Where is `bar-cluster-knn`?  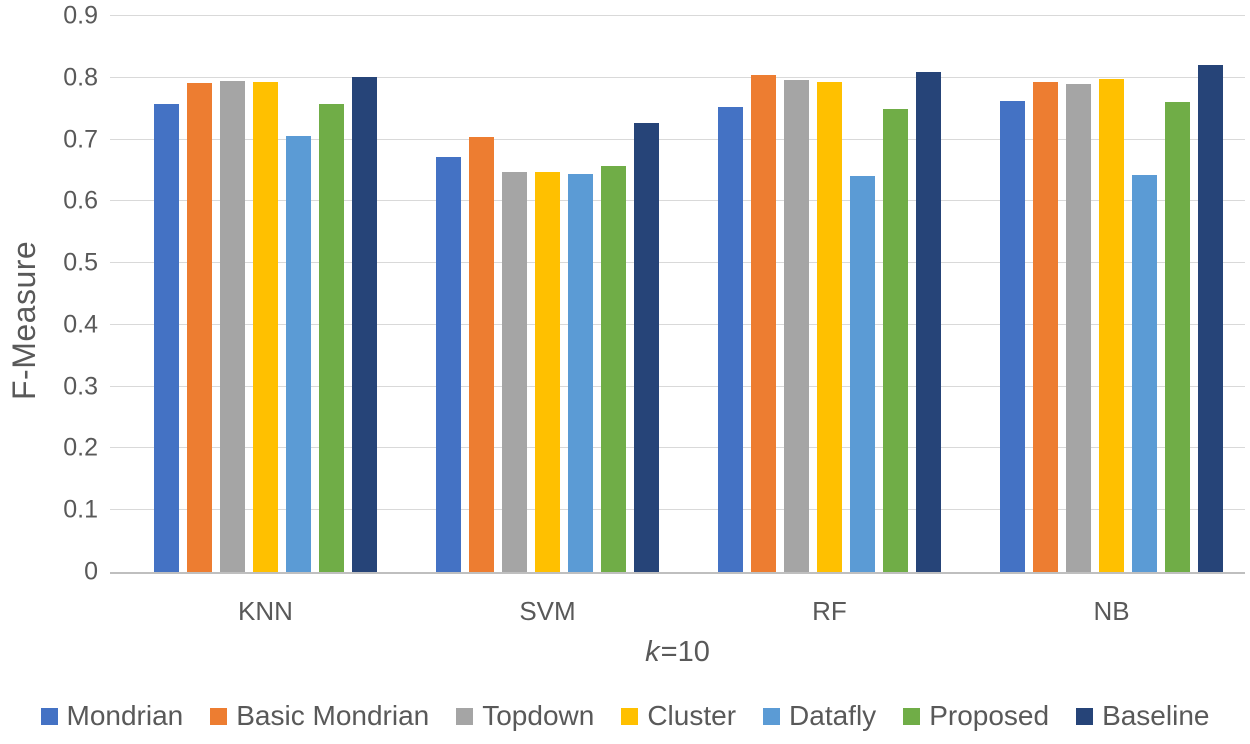 bar-cluster-knn is located at coordinates (265, 327).